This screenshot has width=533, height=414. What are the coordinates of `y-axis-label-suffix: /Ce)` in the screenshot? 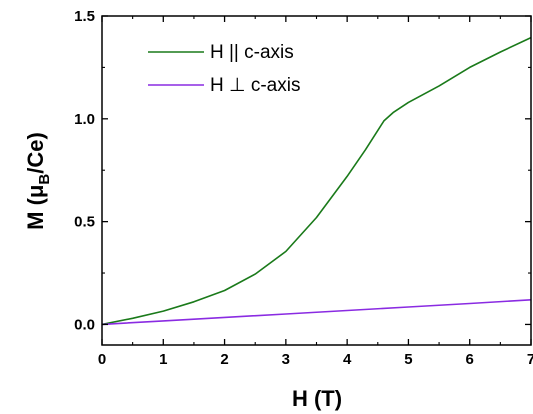 It's located at (35, 153).